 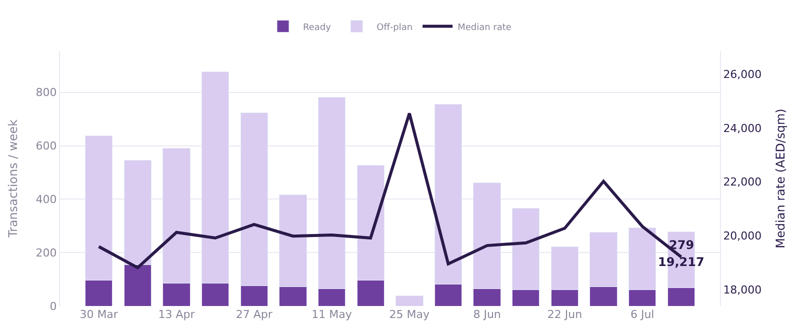 I want to click on data-label: 19,217, so click(x=681, y=261).